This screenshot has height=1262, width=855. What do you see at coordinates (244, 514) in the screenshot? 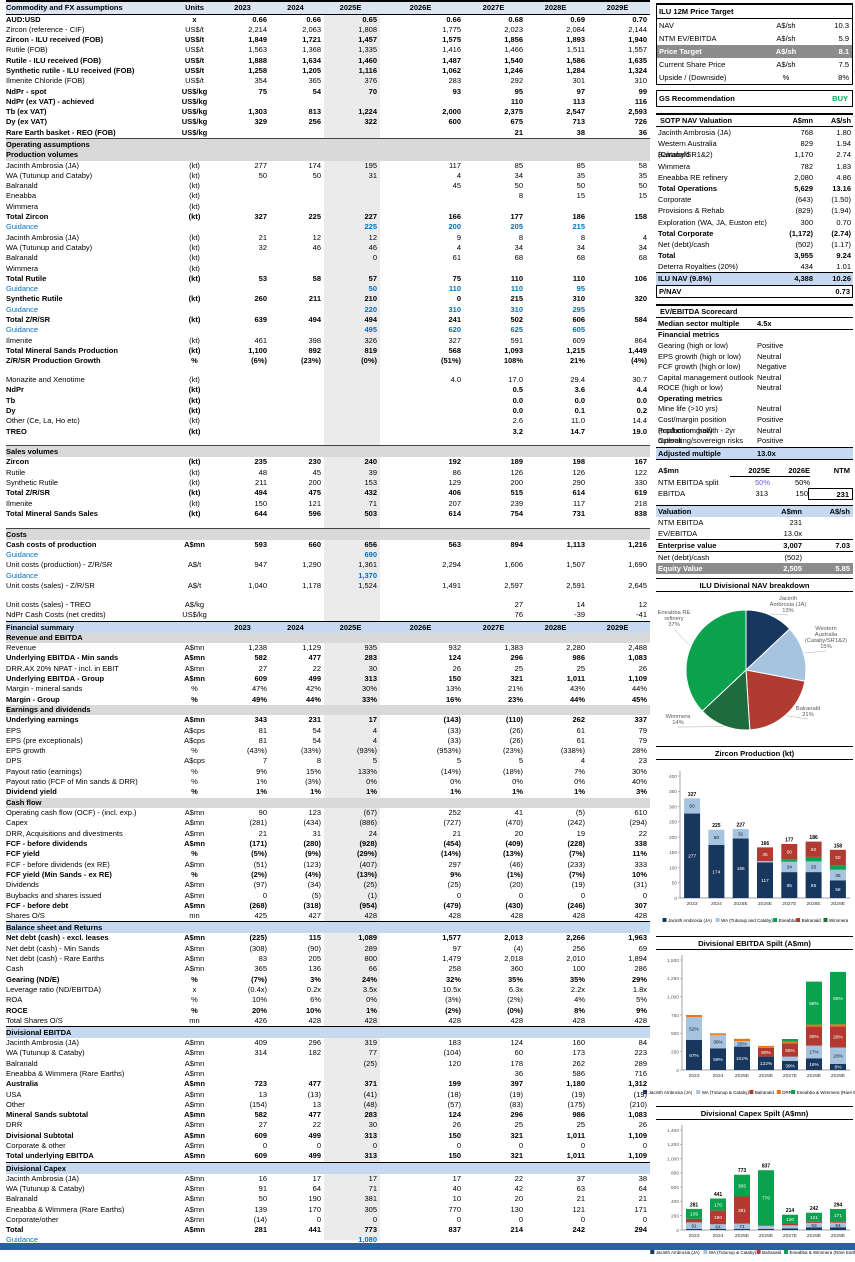
I see `value-cell: 644` at bounding box center [244, 514].